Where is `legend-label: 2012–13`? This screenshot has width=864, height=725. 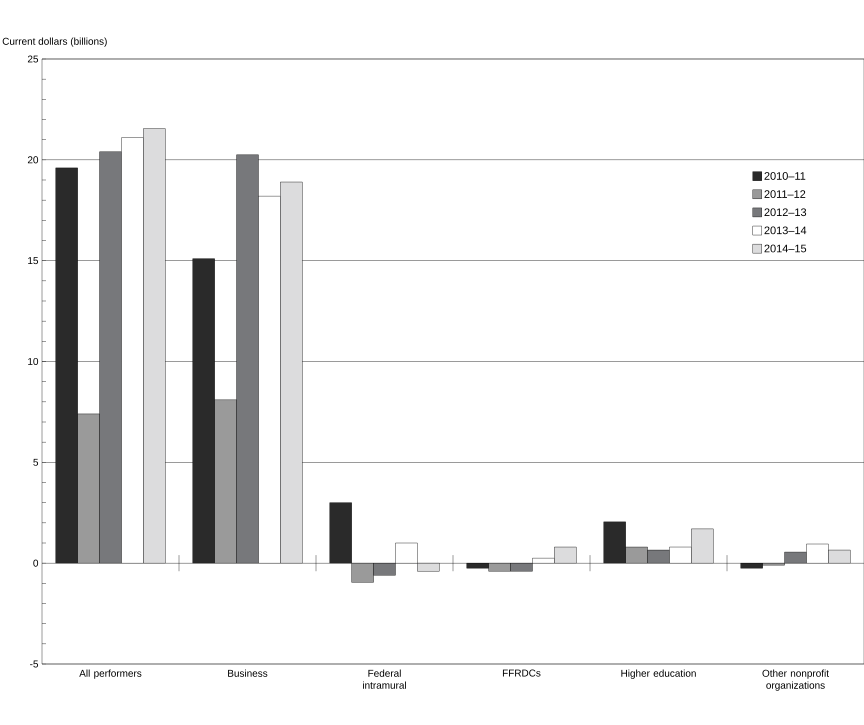 legend-label: 2012–13 is located at coordinates (785, 212).